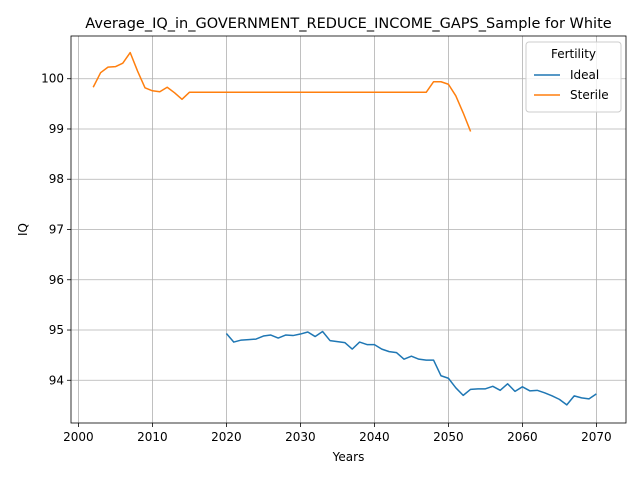 The image size is (640, 480). I want to click on x-tick-label: 2020, so click(226, 437).